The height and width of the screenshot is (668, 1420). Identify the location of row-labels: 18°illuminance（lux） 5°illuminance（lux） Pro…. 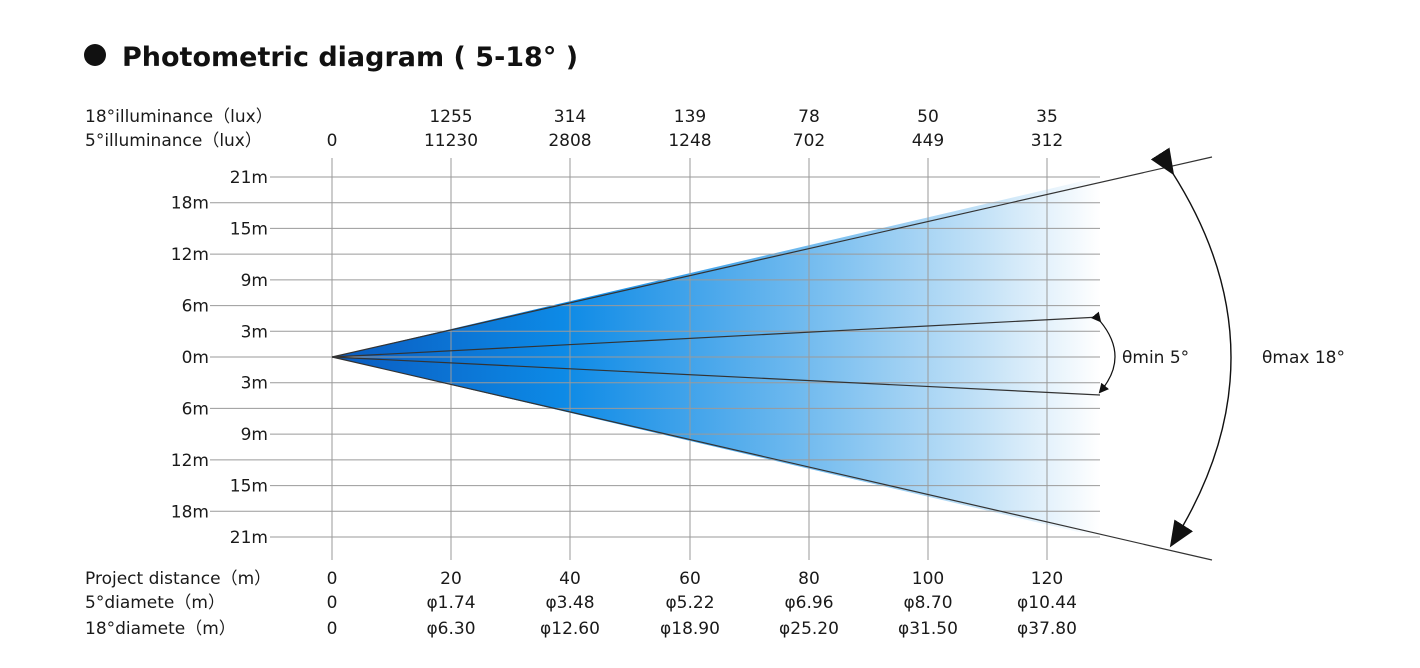
(179, 373).